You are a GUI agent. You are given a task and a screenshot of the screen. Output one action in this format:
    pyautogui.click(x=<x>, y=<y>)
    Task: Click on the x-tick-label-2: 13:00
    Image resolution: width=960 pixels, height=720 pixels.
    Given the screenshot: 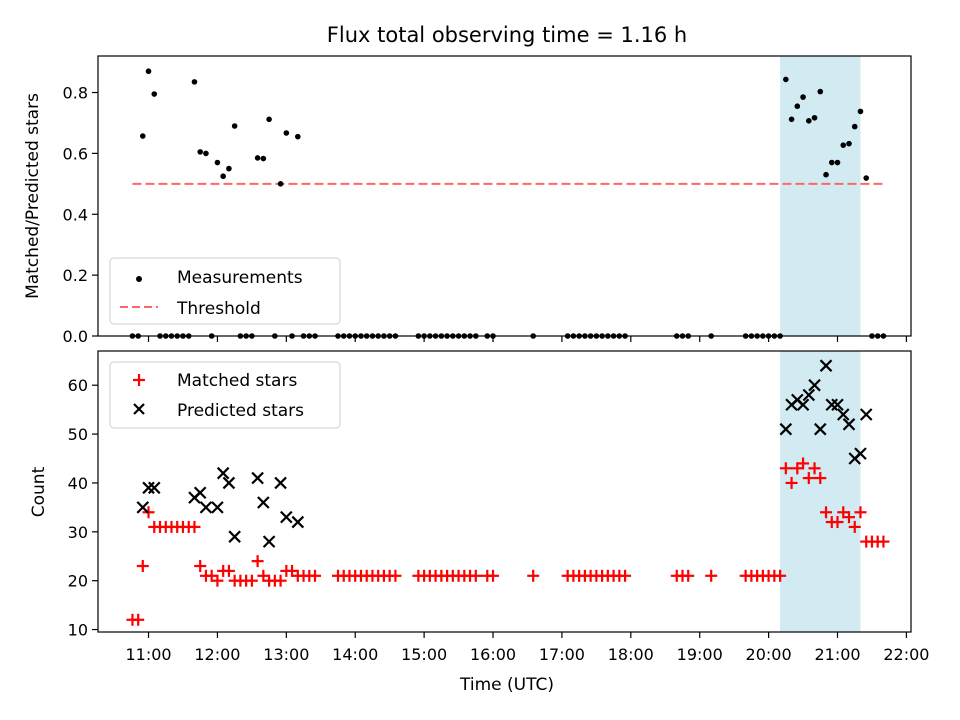 What is the action you would take?
    pyautogui.click(x=286, y=654)
    